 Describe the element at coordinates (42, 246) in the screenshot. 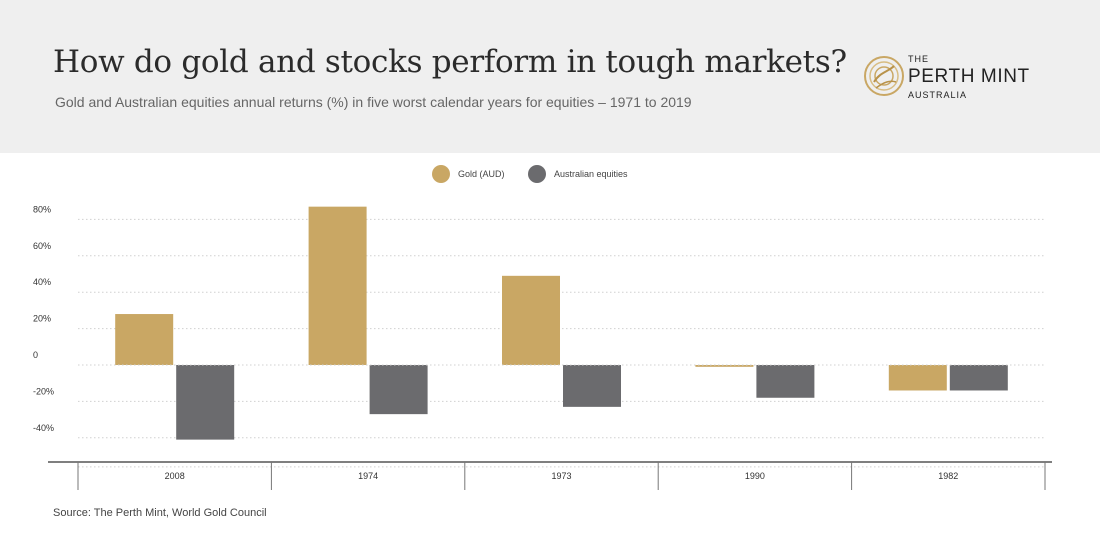

I see `y-tick-label: 60%` at that location.